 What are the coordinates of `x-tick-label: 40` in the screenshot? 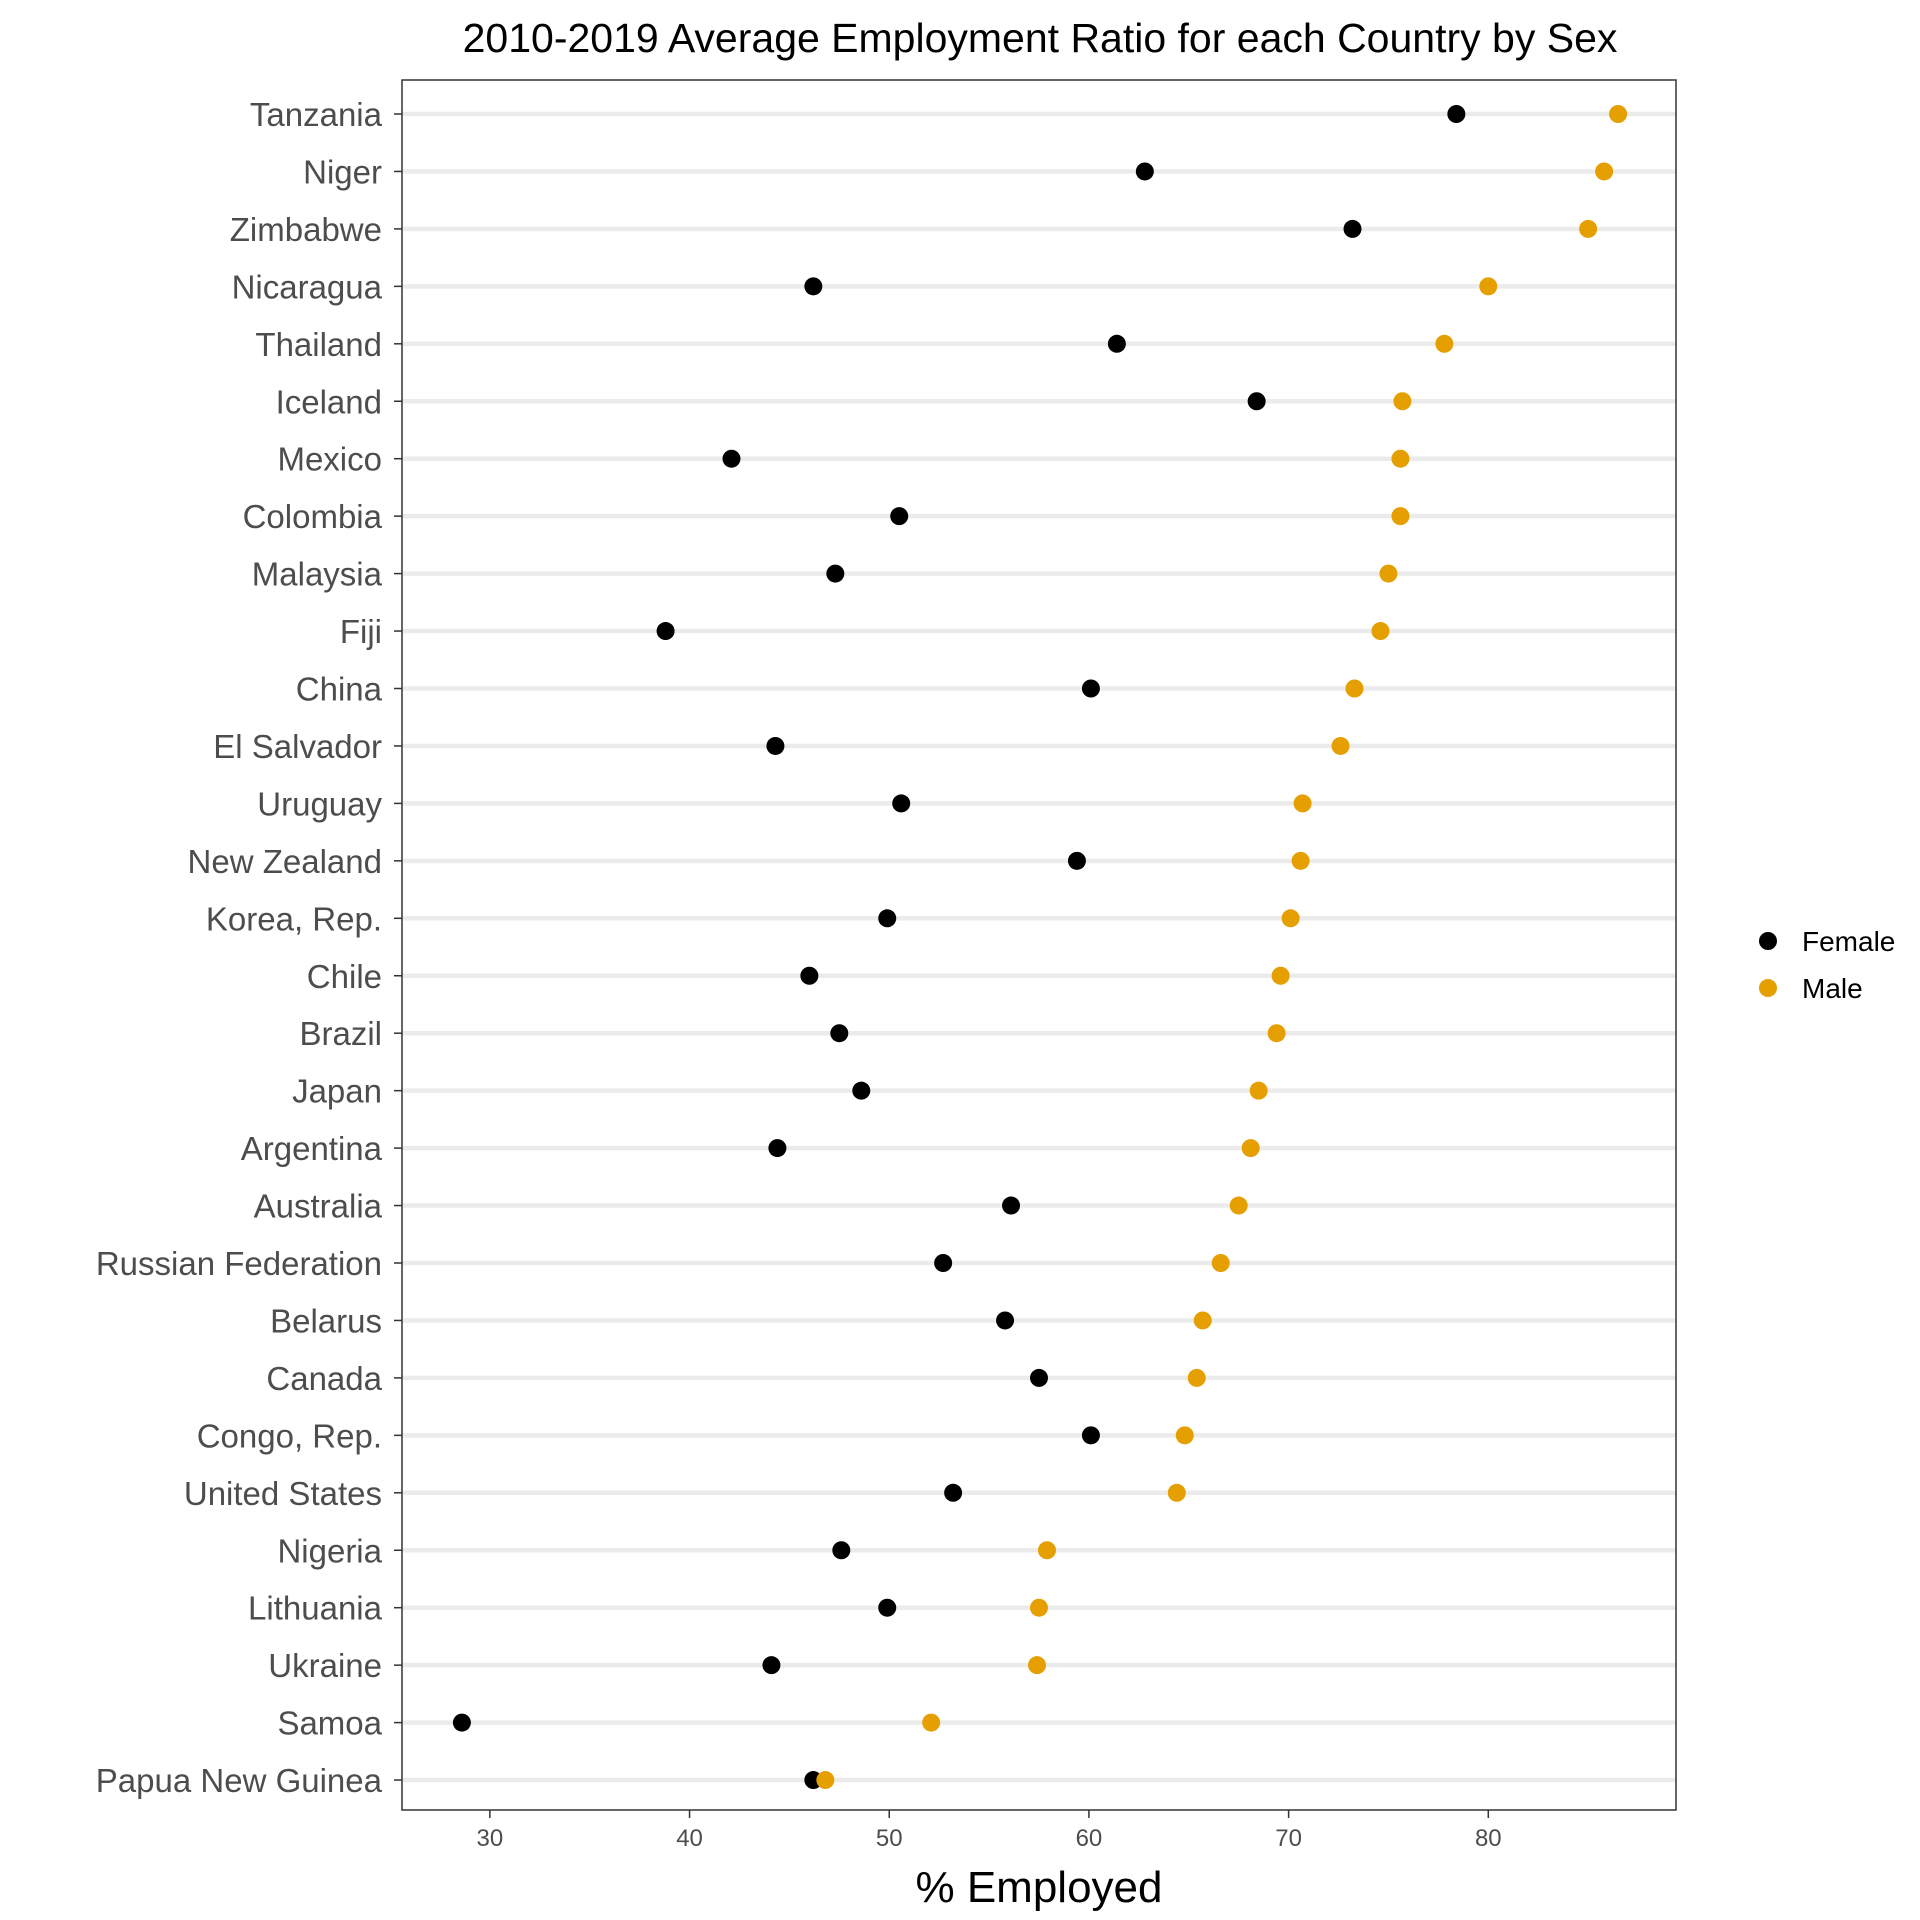 It's located at (689, 1838).